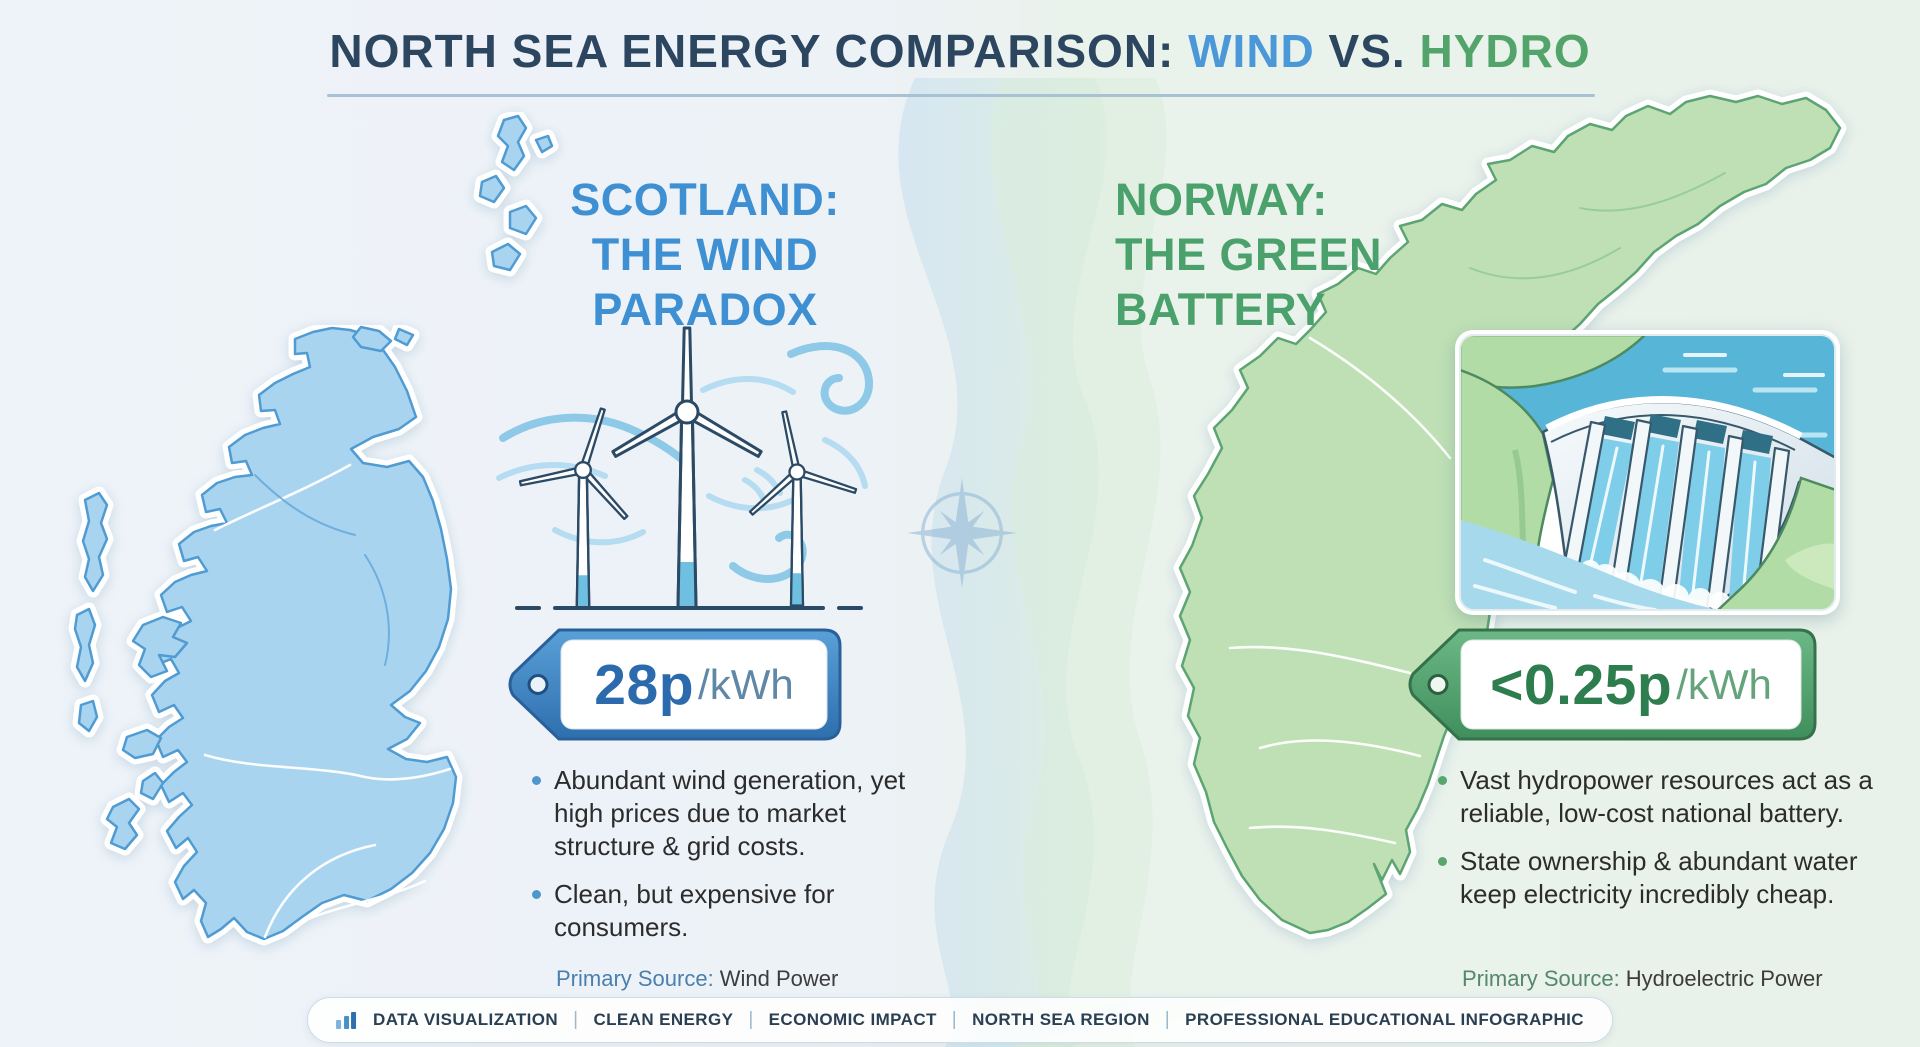 The height and width of the screenshot is (1047, 1920). What do you see at coordinates (1061, 1019) in the screenshot?
I see `footer-tag: NORTH SEA REGION` at bounding box center [1061, 1019].